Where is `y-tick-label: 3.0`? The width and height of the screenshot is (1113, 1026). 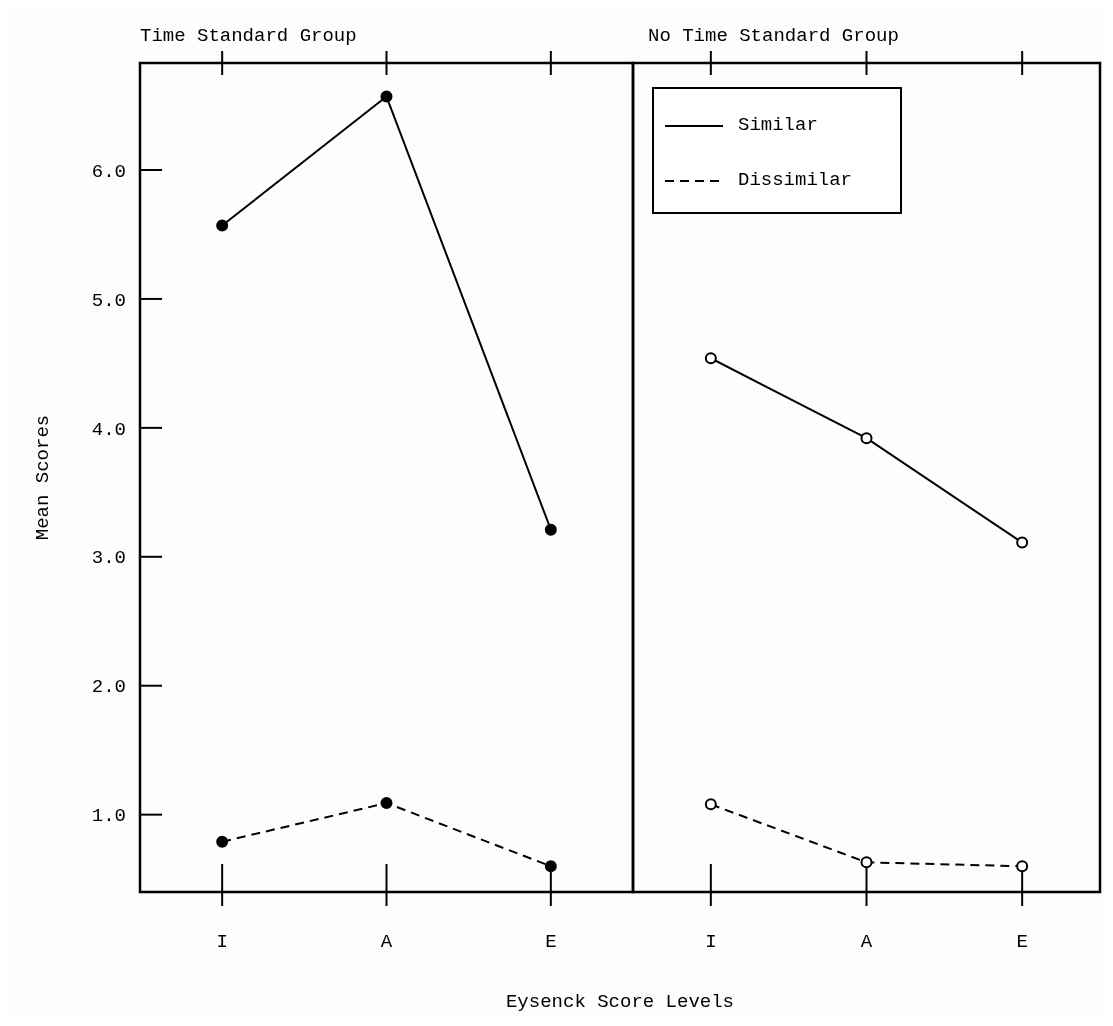
y-tick-label: 3.0 is located at coordinates (108, 558).